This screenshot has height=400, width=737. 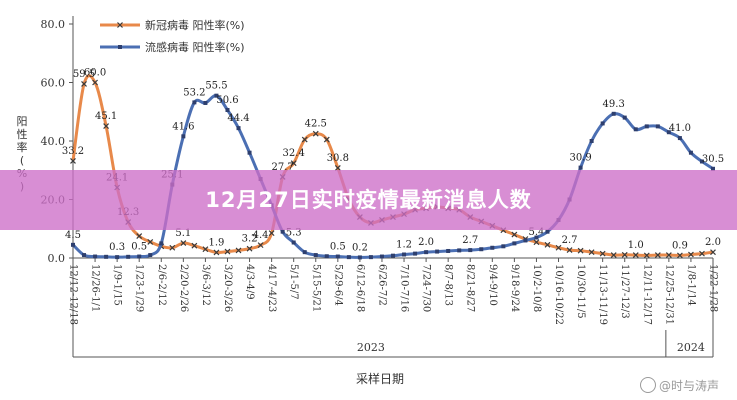 What do you see at coordinates (139, 288) in the screenshot?
I see `x-tick-label: 1/23-1/29` at bounding box center [139, 288].